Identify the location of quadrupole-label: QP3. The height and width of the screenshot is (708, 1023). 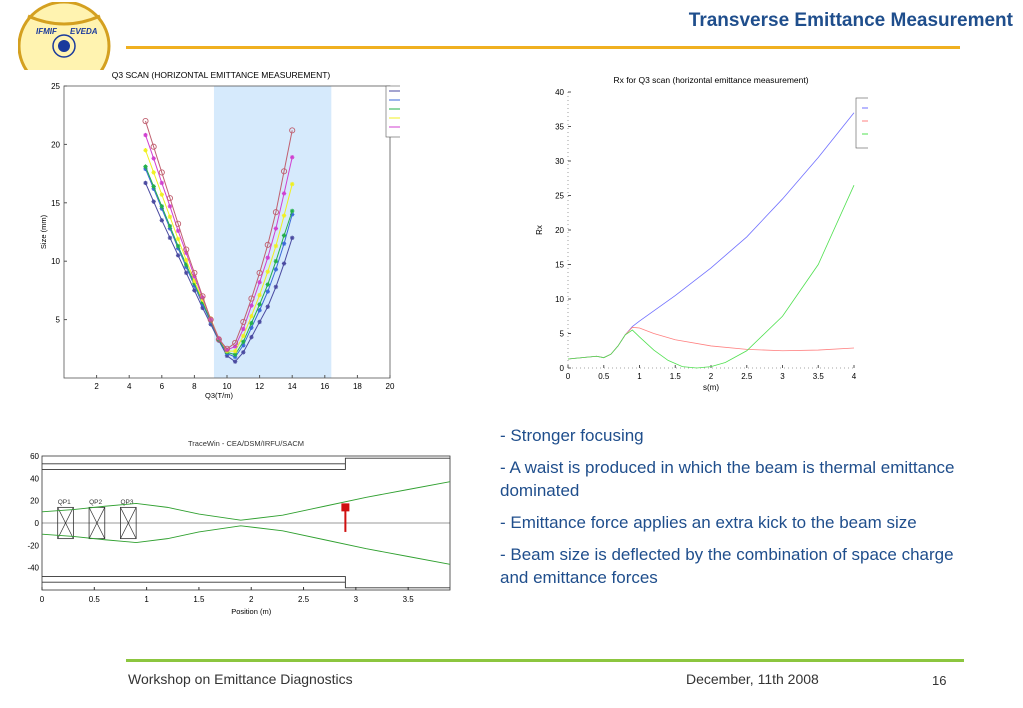
(126, 502).